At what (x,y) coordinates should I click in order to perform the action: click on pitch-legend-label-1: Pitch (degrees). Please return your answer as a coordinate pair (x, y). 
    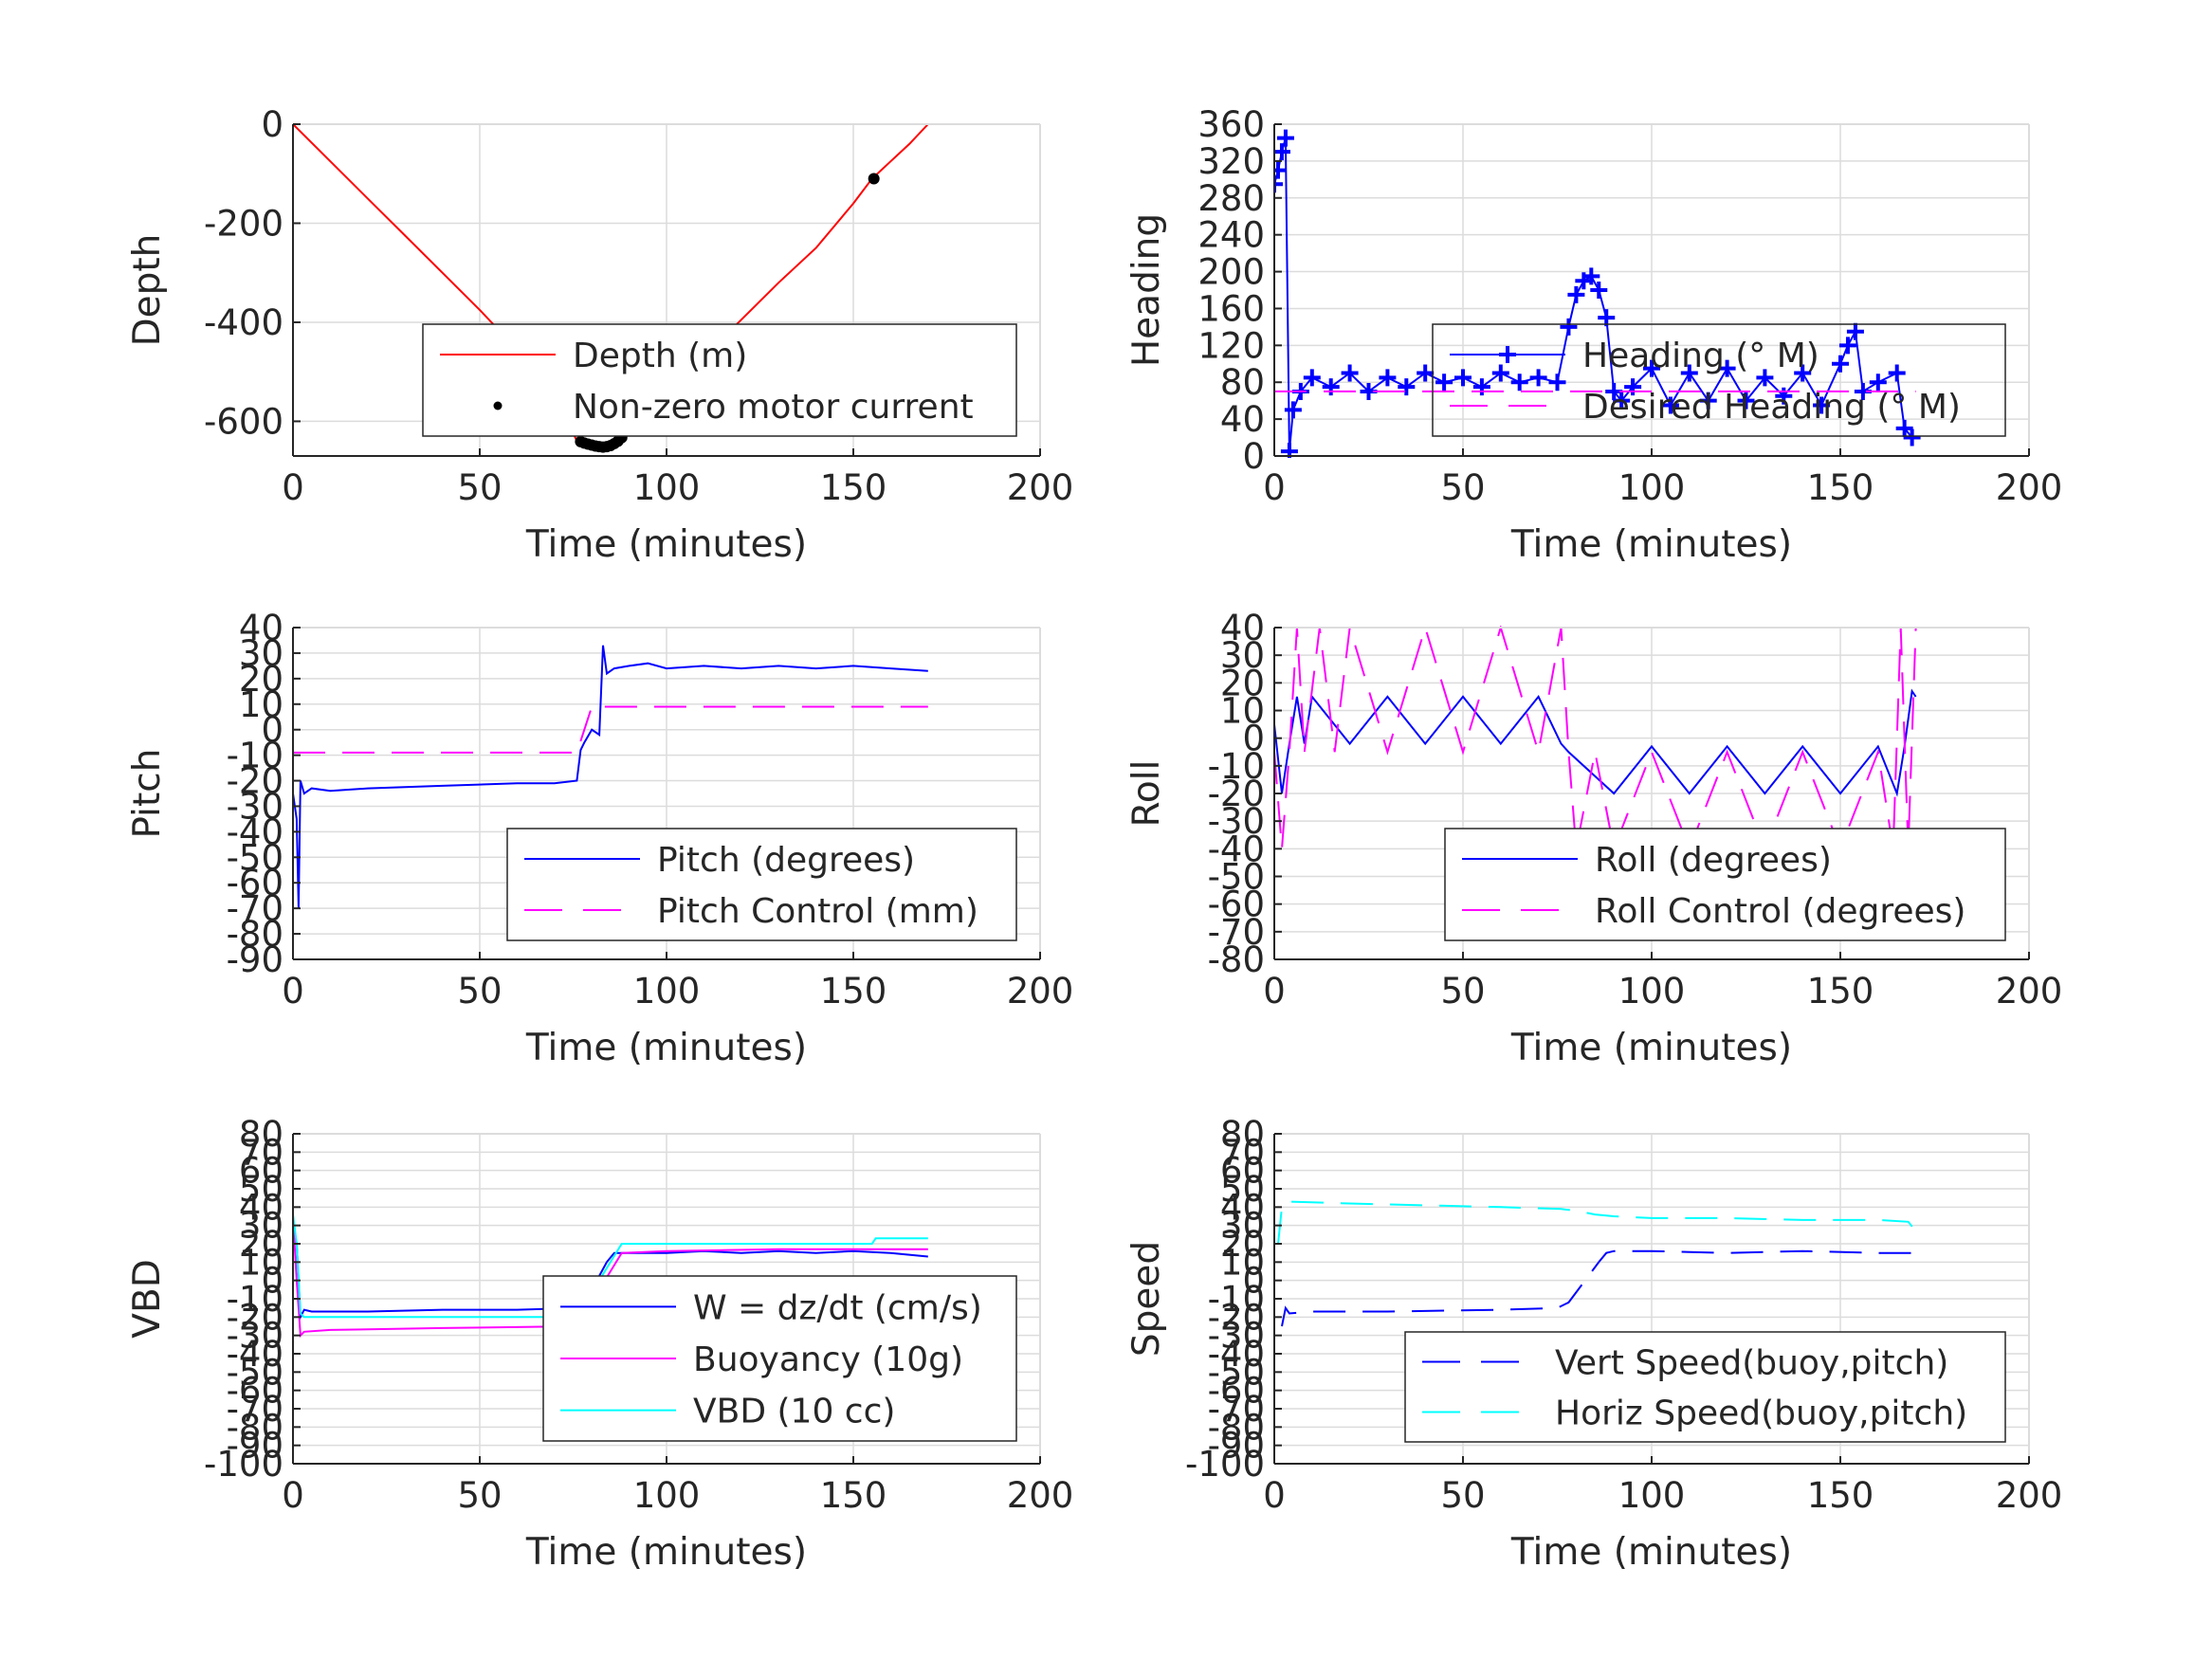
    Looking at the image, I should click on (786, 860).